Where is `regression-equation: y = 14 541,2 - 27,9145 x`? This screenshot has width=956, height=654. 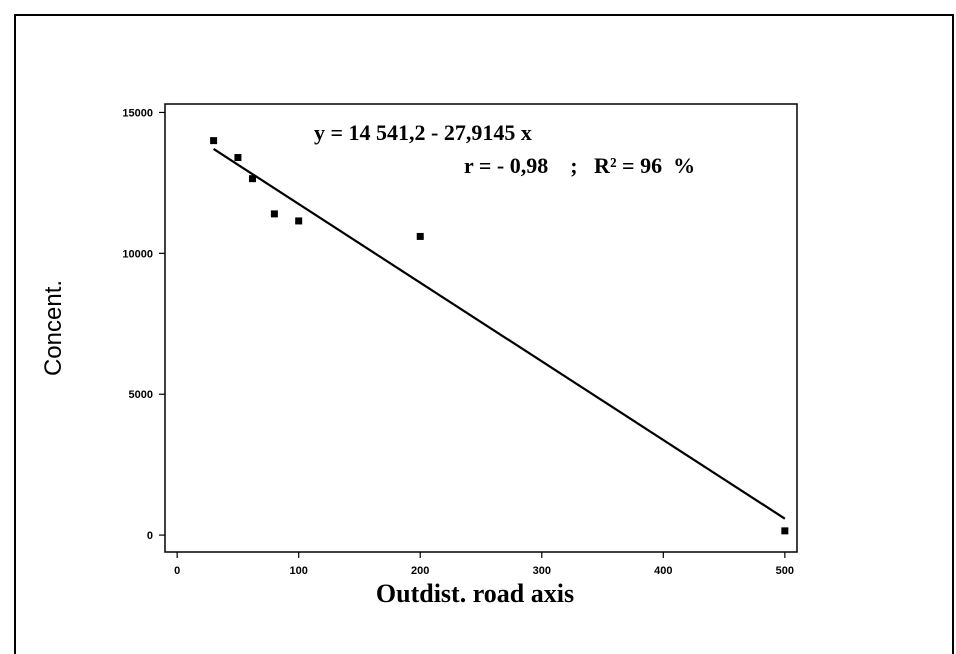
regression-equation: y = 14 541,2 - 27,9145 x is located at coordinates (423, 132).